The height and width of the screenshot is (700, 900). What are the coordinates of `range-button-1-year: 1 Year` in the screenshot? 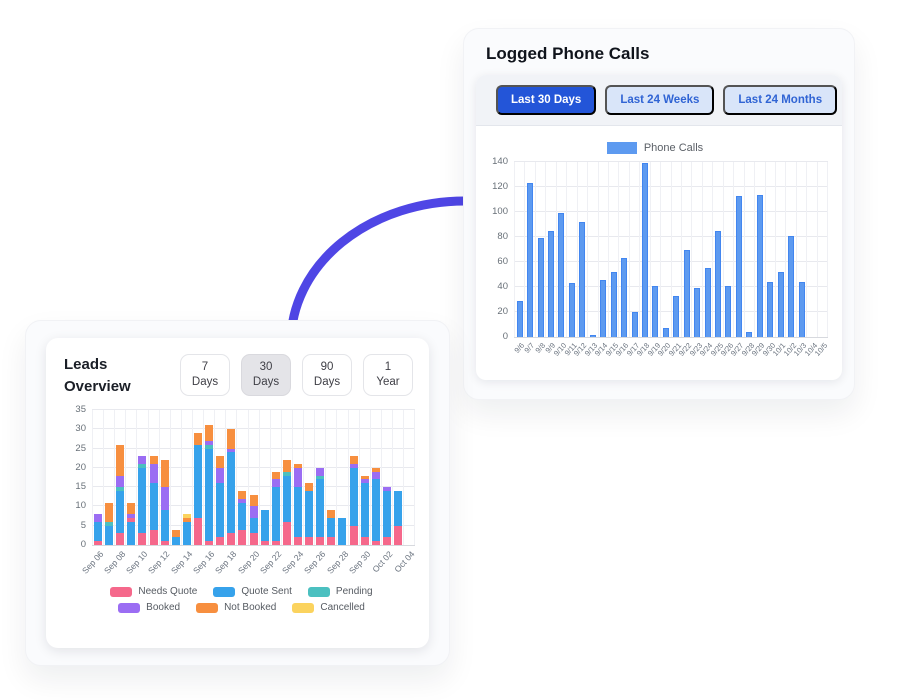 It's located at (388, 375).